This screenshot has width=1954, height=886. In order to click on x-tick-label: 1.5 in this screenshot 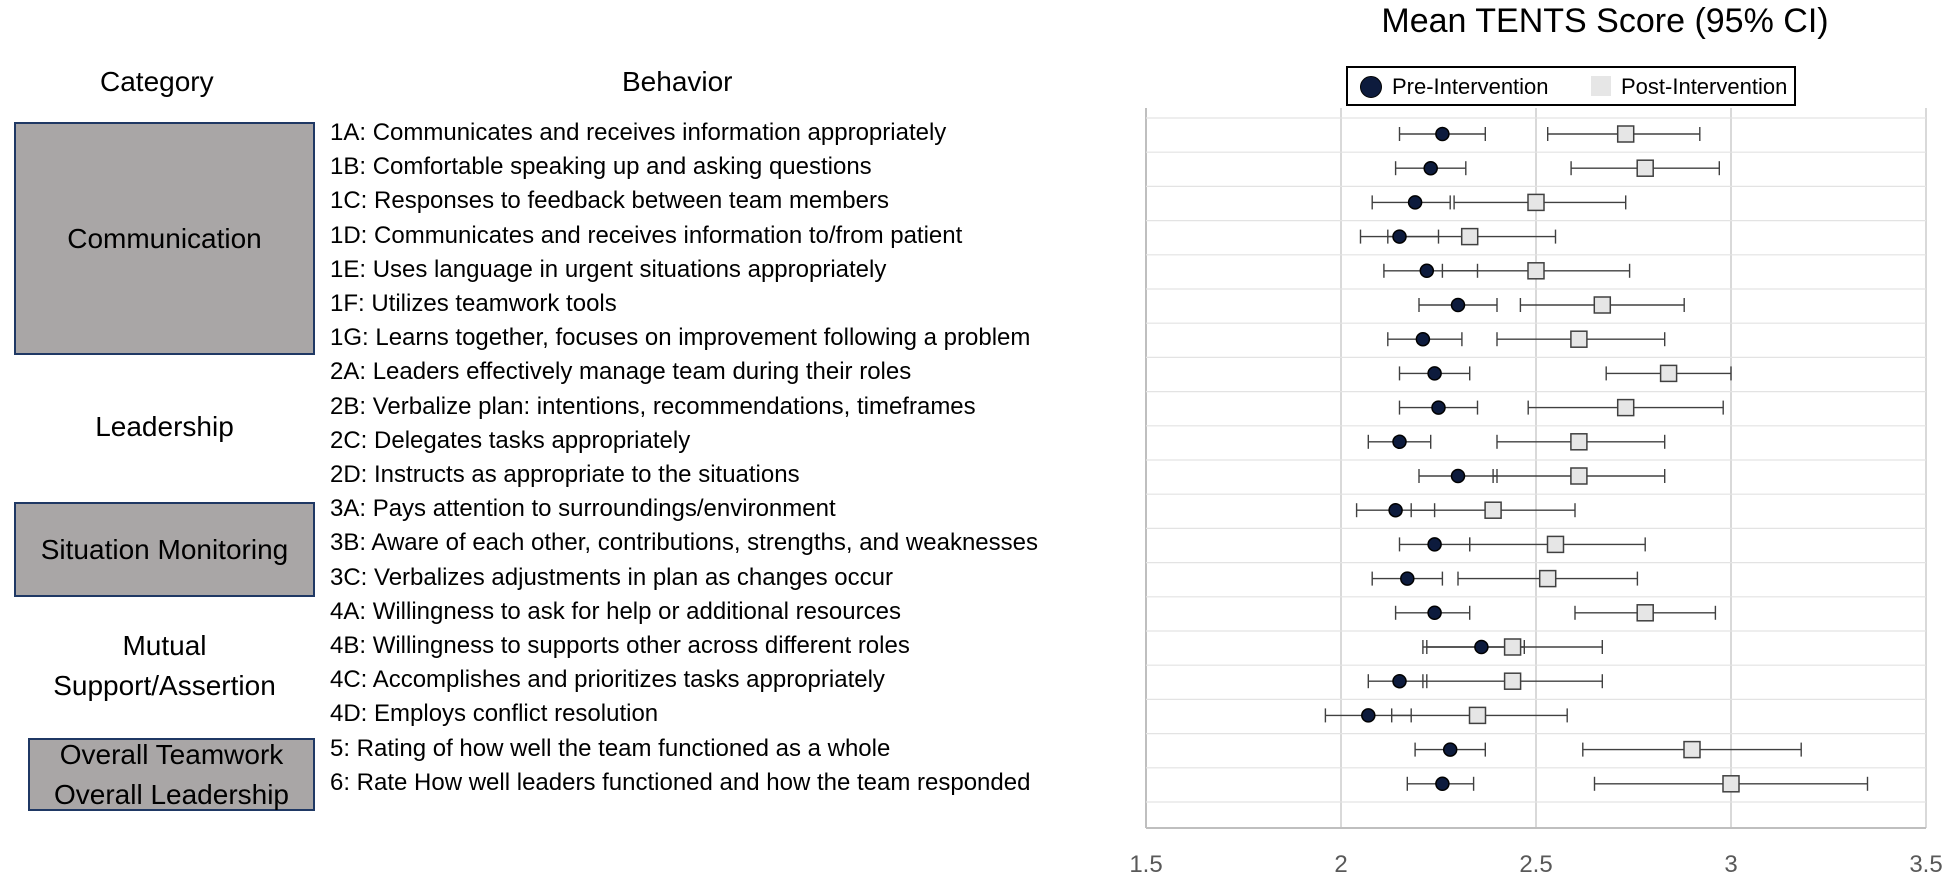, I will do `click(1145, 864)`.